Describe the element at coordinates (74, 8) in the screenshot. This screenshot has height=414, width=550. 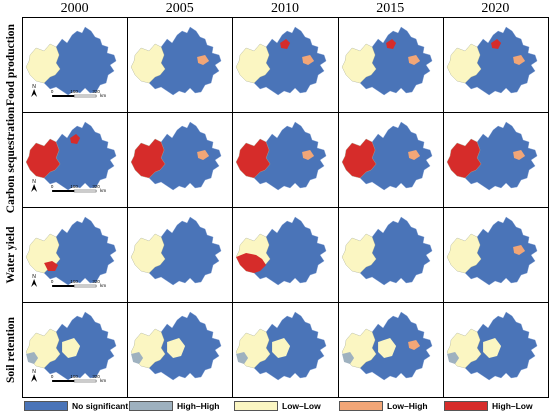
I see `year-label-2000: 2000` at that location.